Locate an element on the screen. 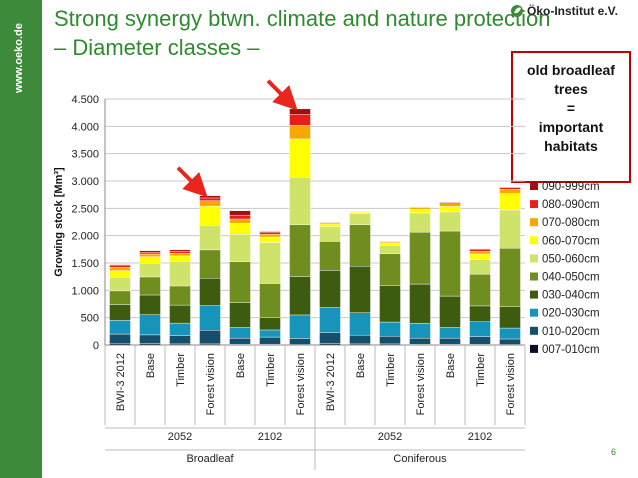 This screenshot has width=638, height=478. forest-type-label: Coniferous is located at coordinates (420, 459).